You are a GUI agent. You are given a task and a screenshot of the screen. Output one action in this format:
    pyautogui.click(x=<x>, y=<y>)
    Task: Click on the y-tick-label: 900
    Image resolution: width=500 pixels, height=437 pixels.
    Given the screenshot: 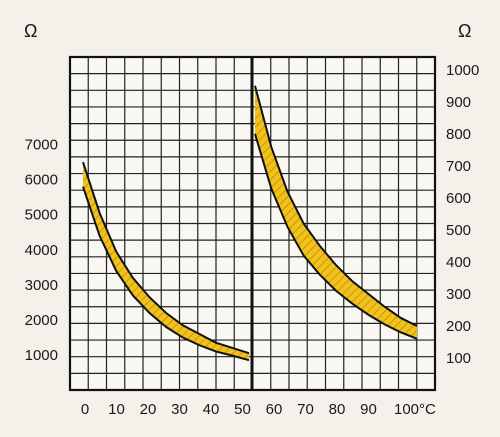 What is the action you would take?
    pyautogui.click(x=458, y=102)
    